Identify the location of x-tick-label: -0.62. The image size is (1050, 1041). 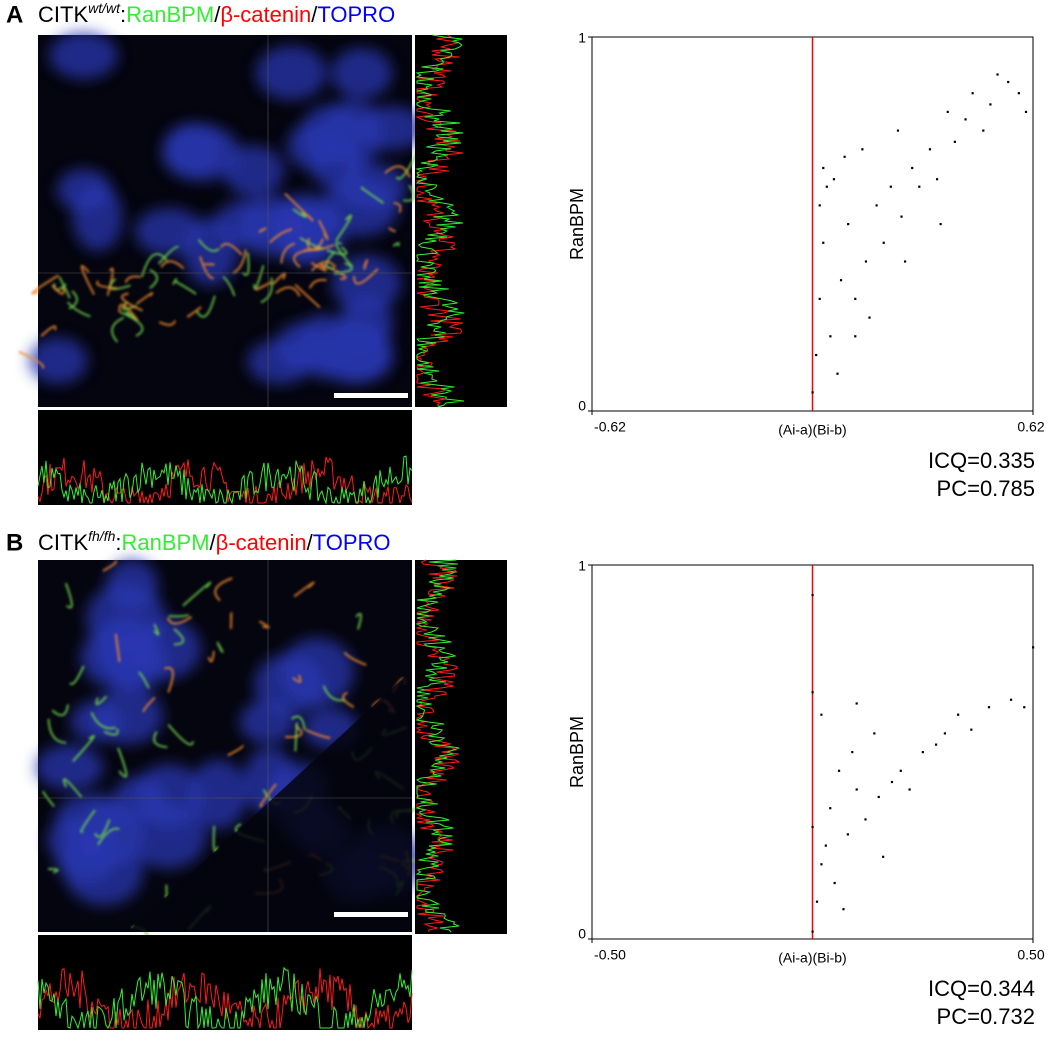
(610, 427).